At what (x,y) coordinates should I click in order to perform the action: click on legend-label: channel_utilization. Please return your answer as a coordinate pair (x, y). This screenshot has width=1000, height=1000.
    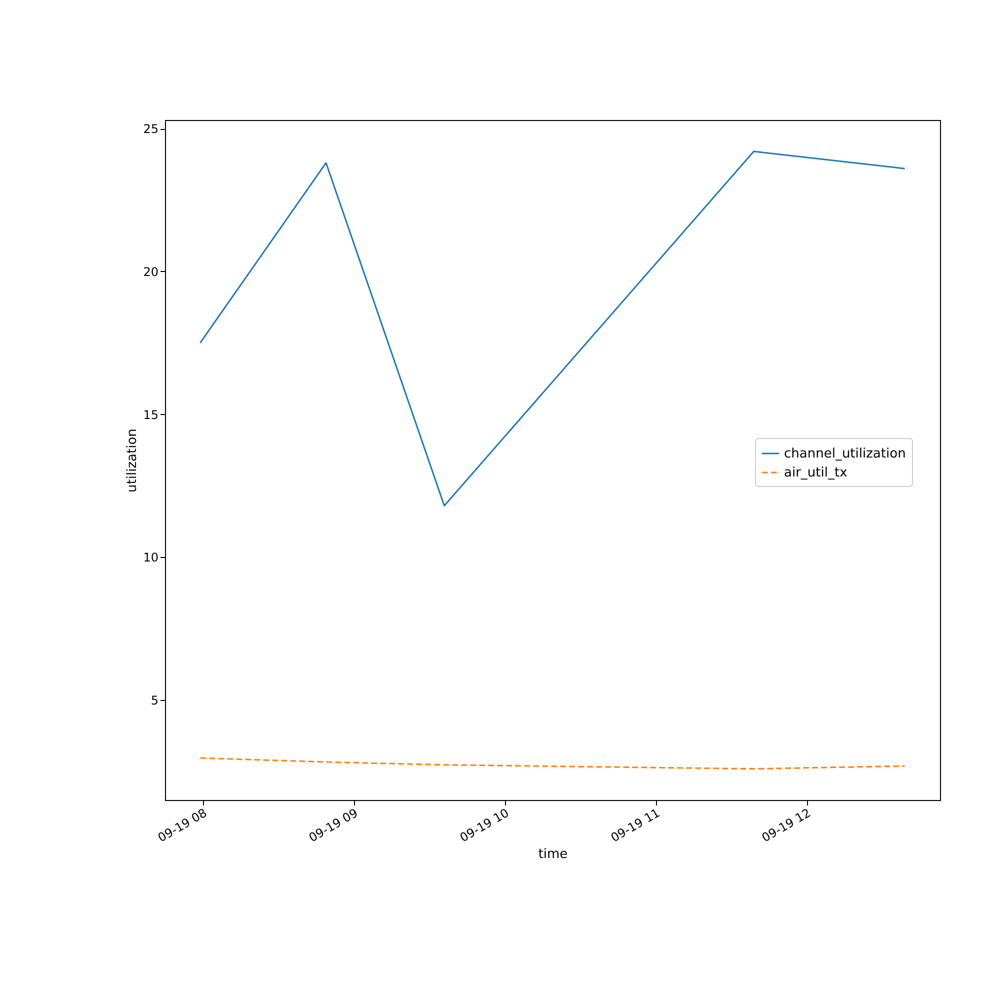
    Looking at the image, I should click on (845, 454).